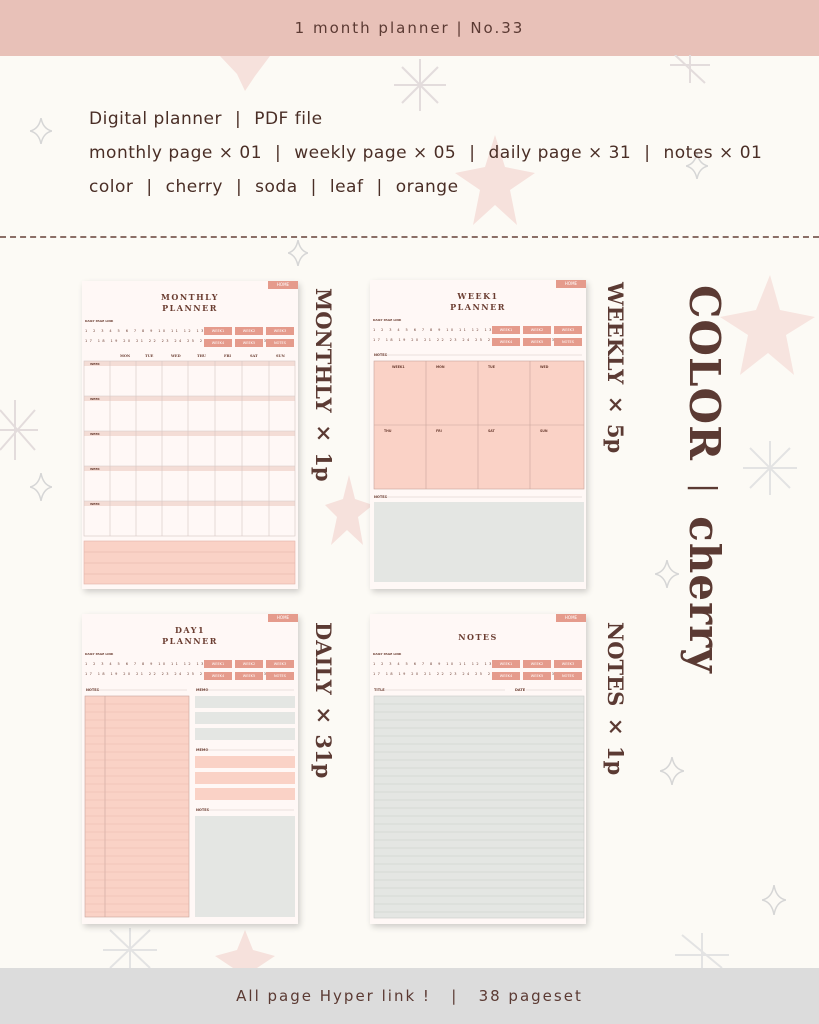  What do you see at coordinates (190, 302) in the screenshot?
I see `card-title: MONTHLY PLANNER` at bounding box center [190, 302].